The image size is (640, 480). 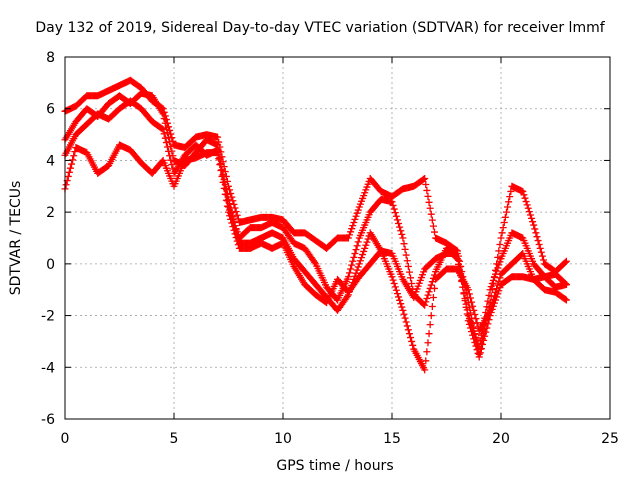 What do you see at coordinates (48, 420) in the screenshot?
I see `y-tick-label: -6` at bounding box center [48, 420].